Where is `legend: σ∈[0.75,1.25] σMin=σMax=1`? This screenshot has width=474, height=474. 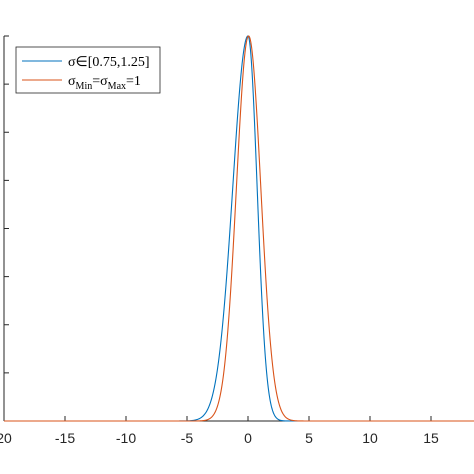
legend: σ∈[0.75,1.25] σMin=σMax=1 is located at coordinates (88, 70).